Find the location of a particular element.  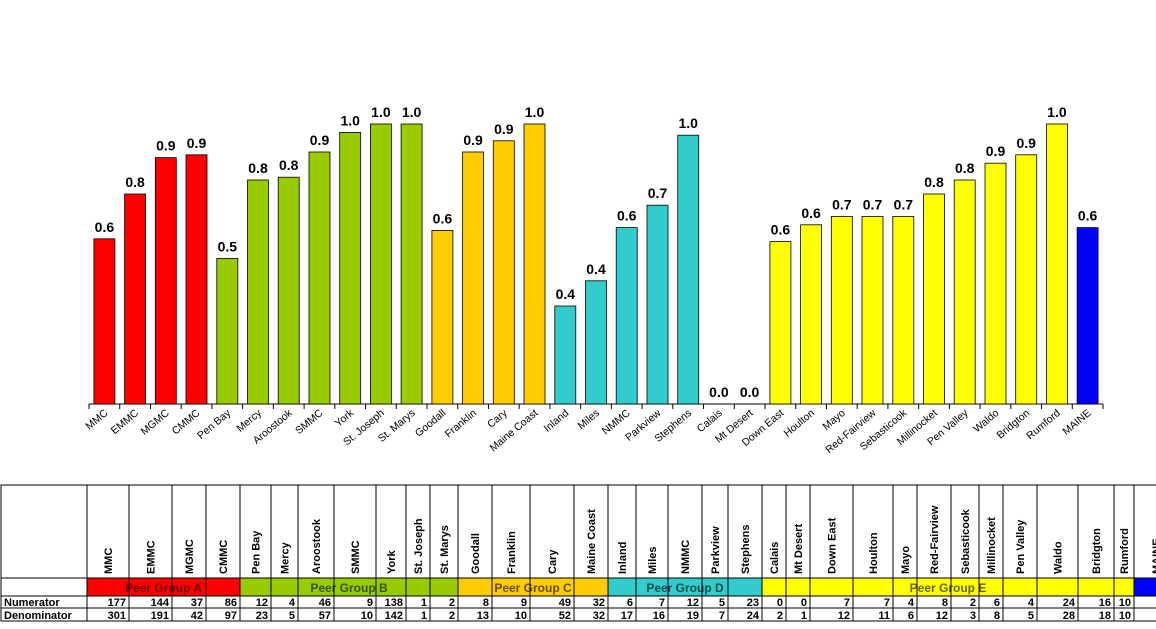

value-label-mayo: 0.7 is located at coordinates (842, 204).